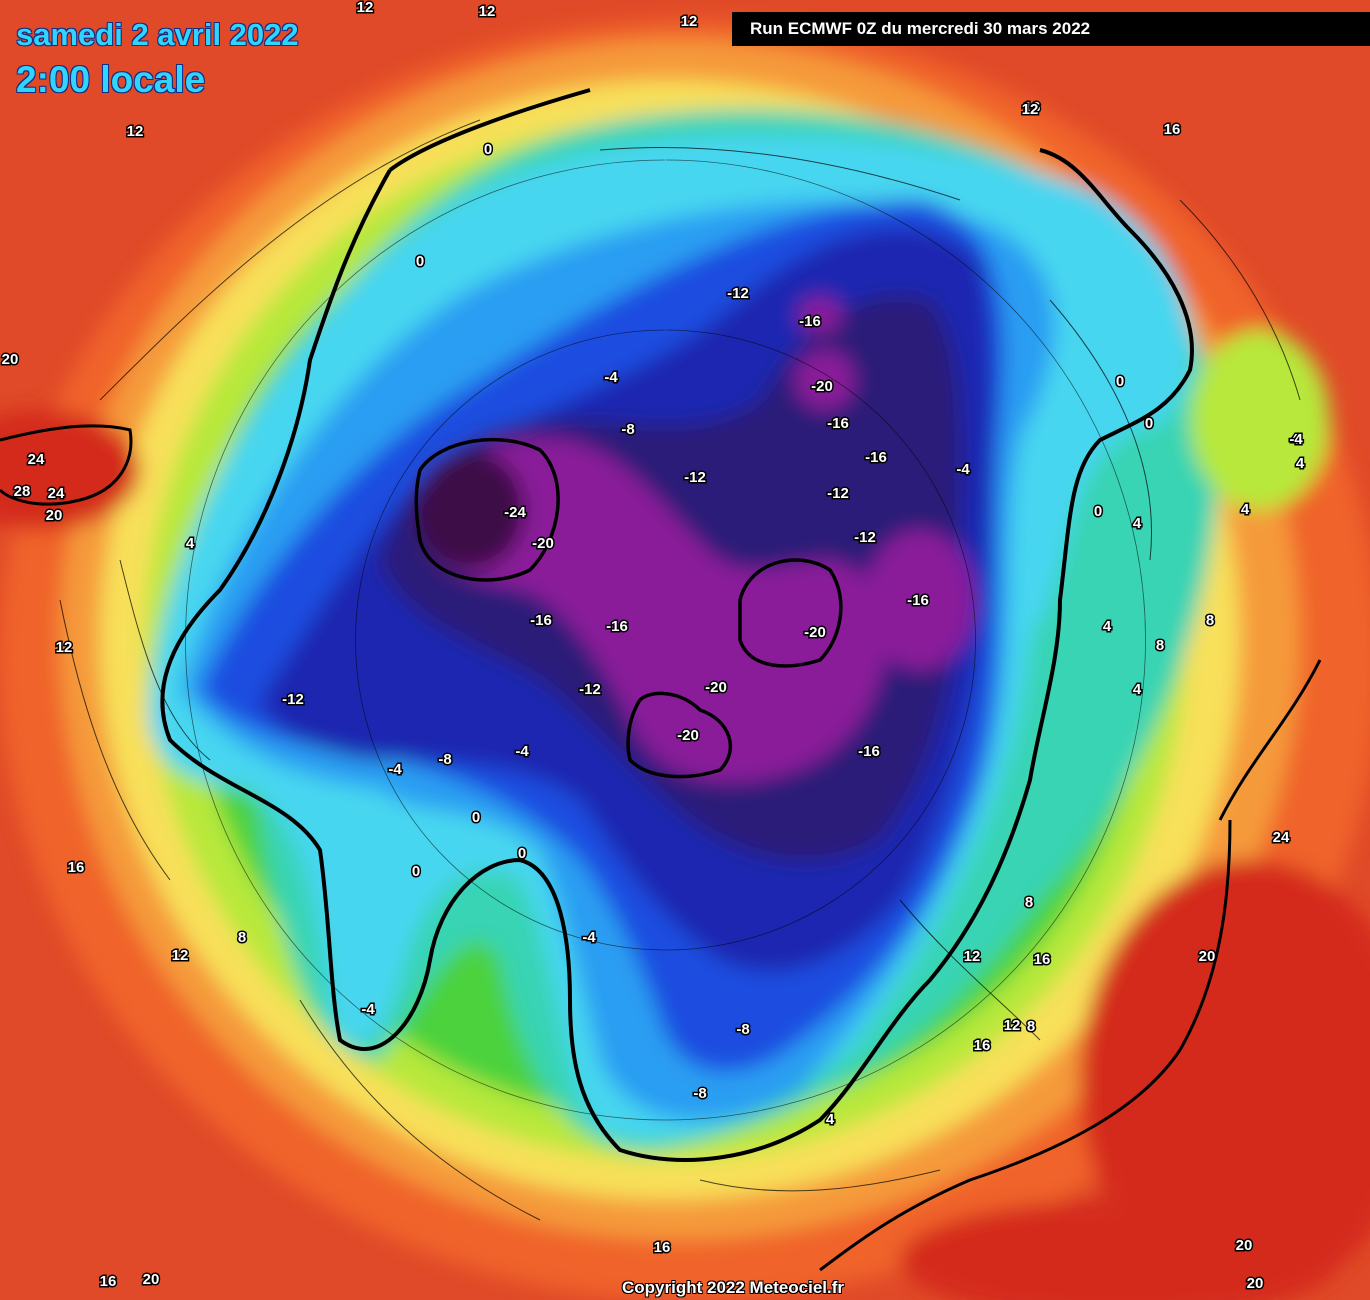 This screenshot has height=1300, width=1370. I want to click on lime-warm-patch-east, so click(1260, 420).